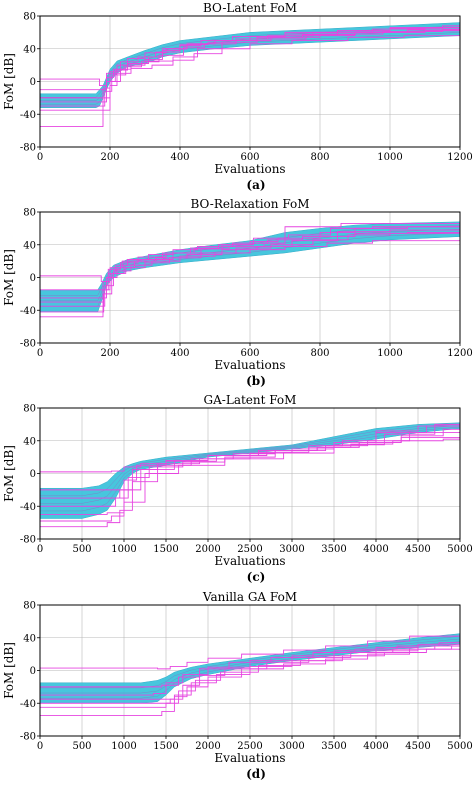 The height and width of the screenshot is (786, 474). What do you see at coordinates (250, 400) in the screenshot?
I see `chart-title: GA-Latent FoM` at bounding box center [250, 400].